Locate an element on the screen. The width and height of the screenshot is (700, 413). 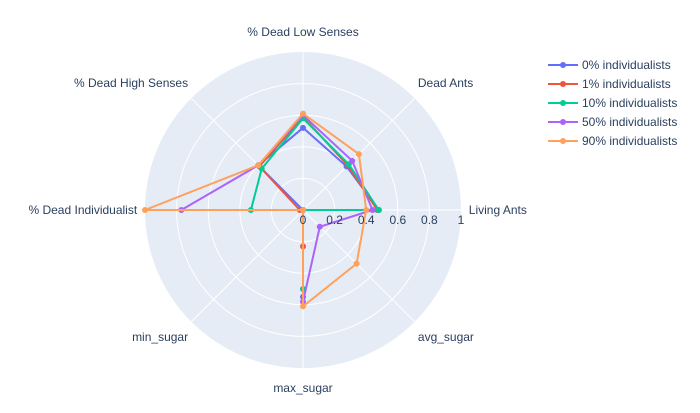
legend-label: 1% individualists is located at coordinates (626, 84).